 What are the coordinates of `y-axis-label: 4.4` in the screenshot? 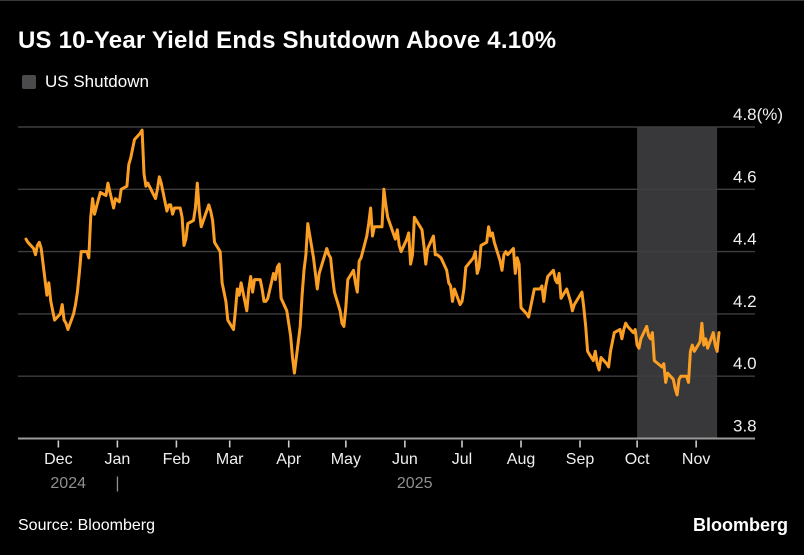 It's located at (745, 239).